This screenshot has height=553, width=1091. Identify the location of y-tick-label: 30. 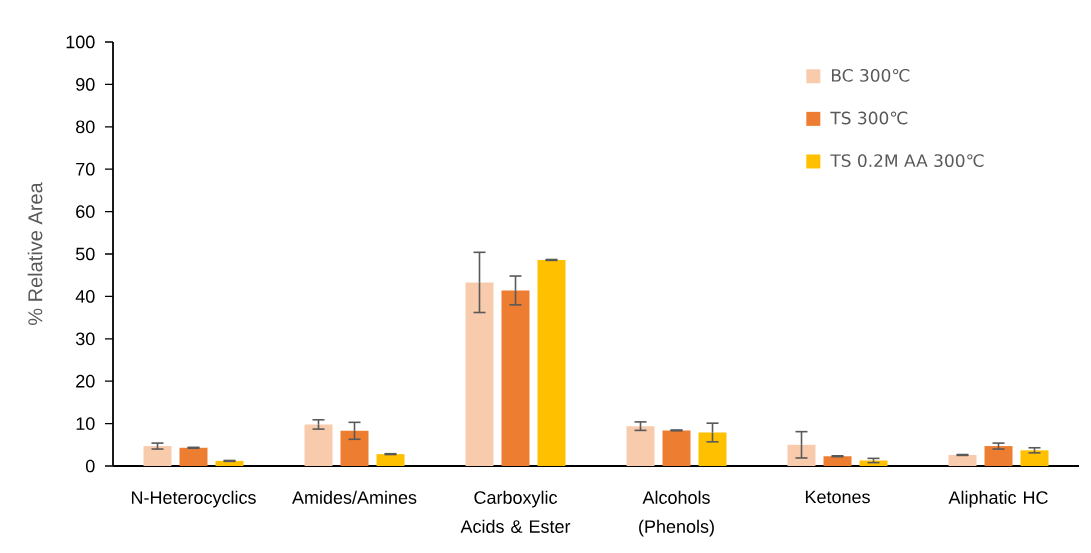
(85, 339).